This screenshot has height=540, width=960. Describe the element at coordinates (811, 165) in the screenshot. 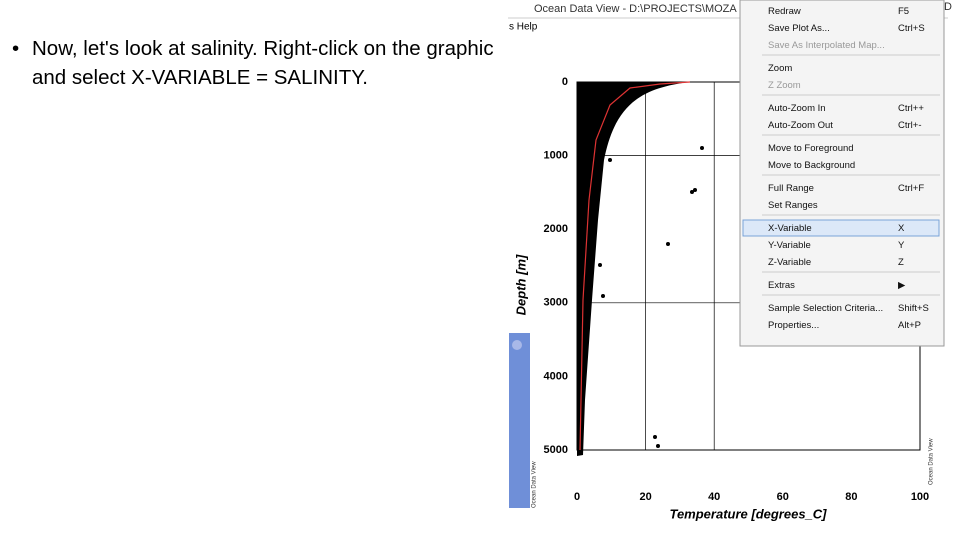

I see `menu-item: Move to Background` at that location.